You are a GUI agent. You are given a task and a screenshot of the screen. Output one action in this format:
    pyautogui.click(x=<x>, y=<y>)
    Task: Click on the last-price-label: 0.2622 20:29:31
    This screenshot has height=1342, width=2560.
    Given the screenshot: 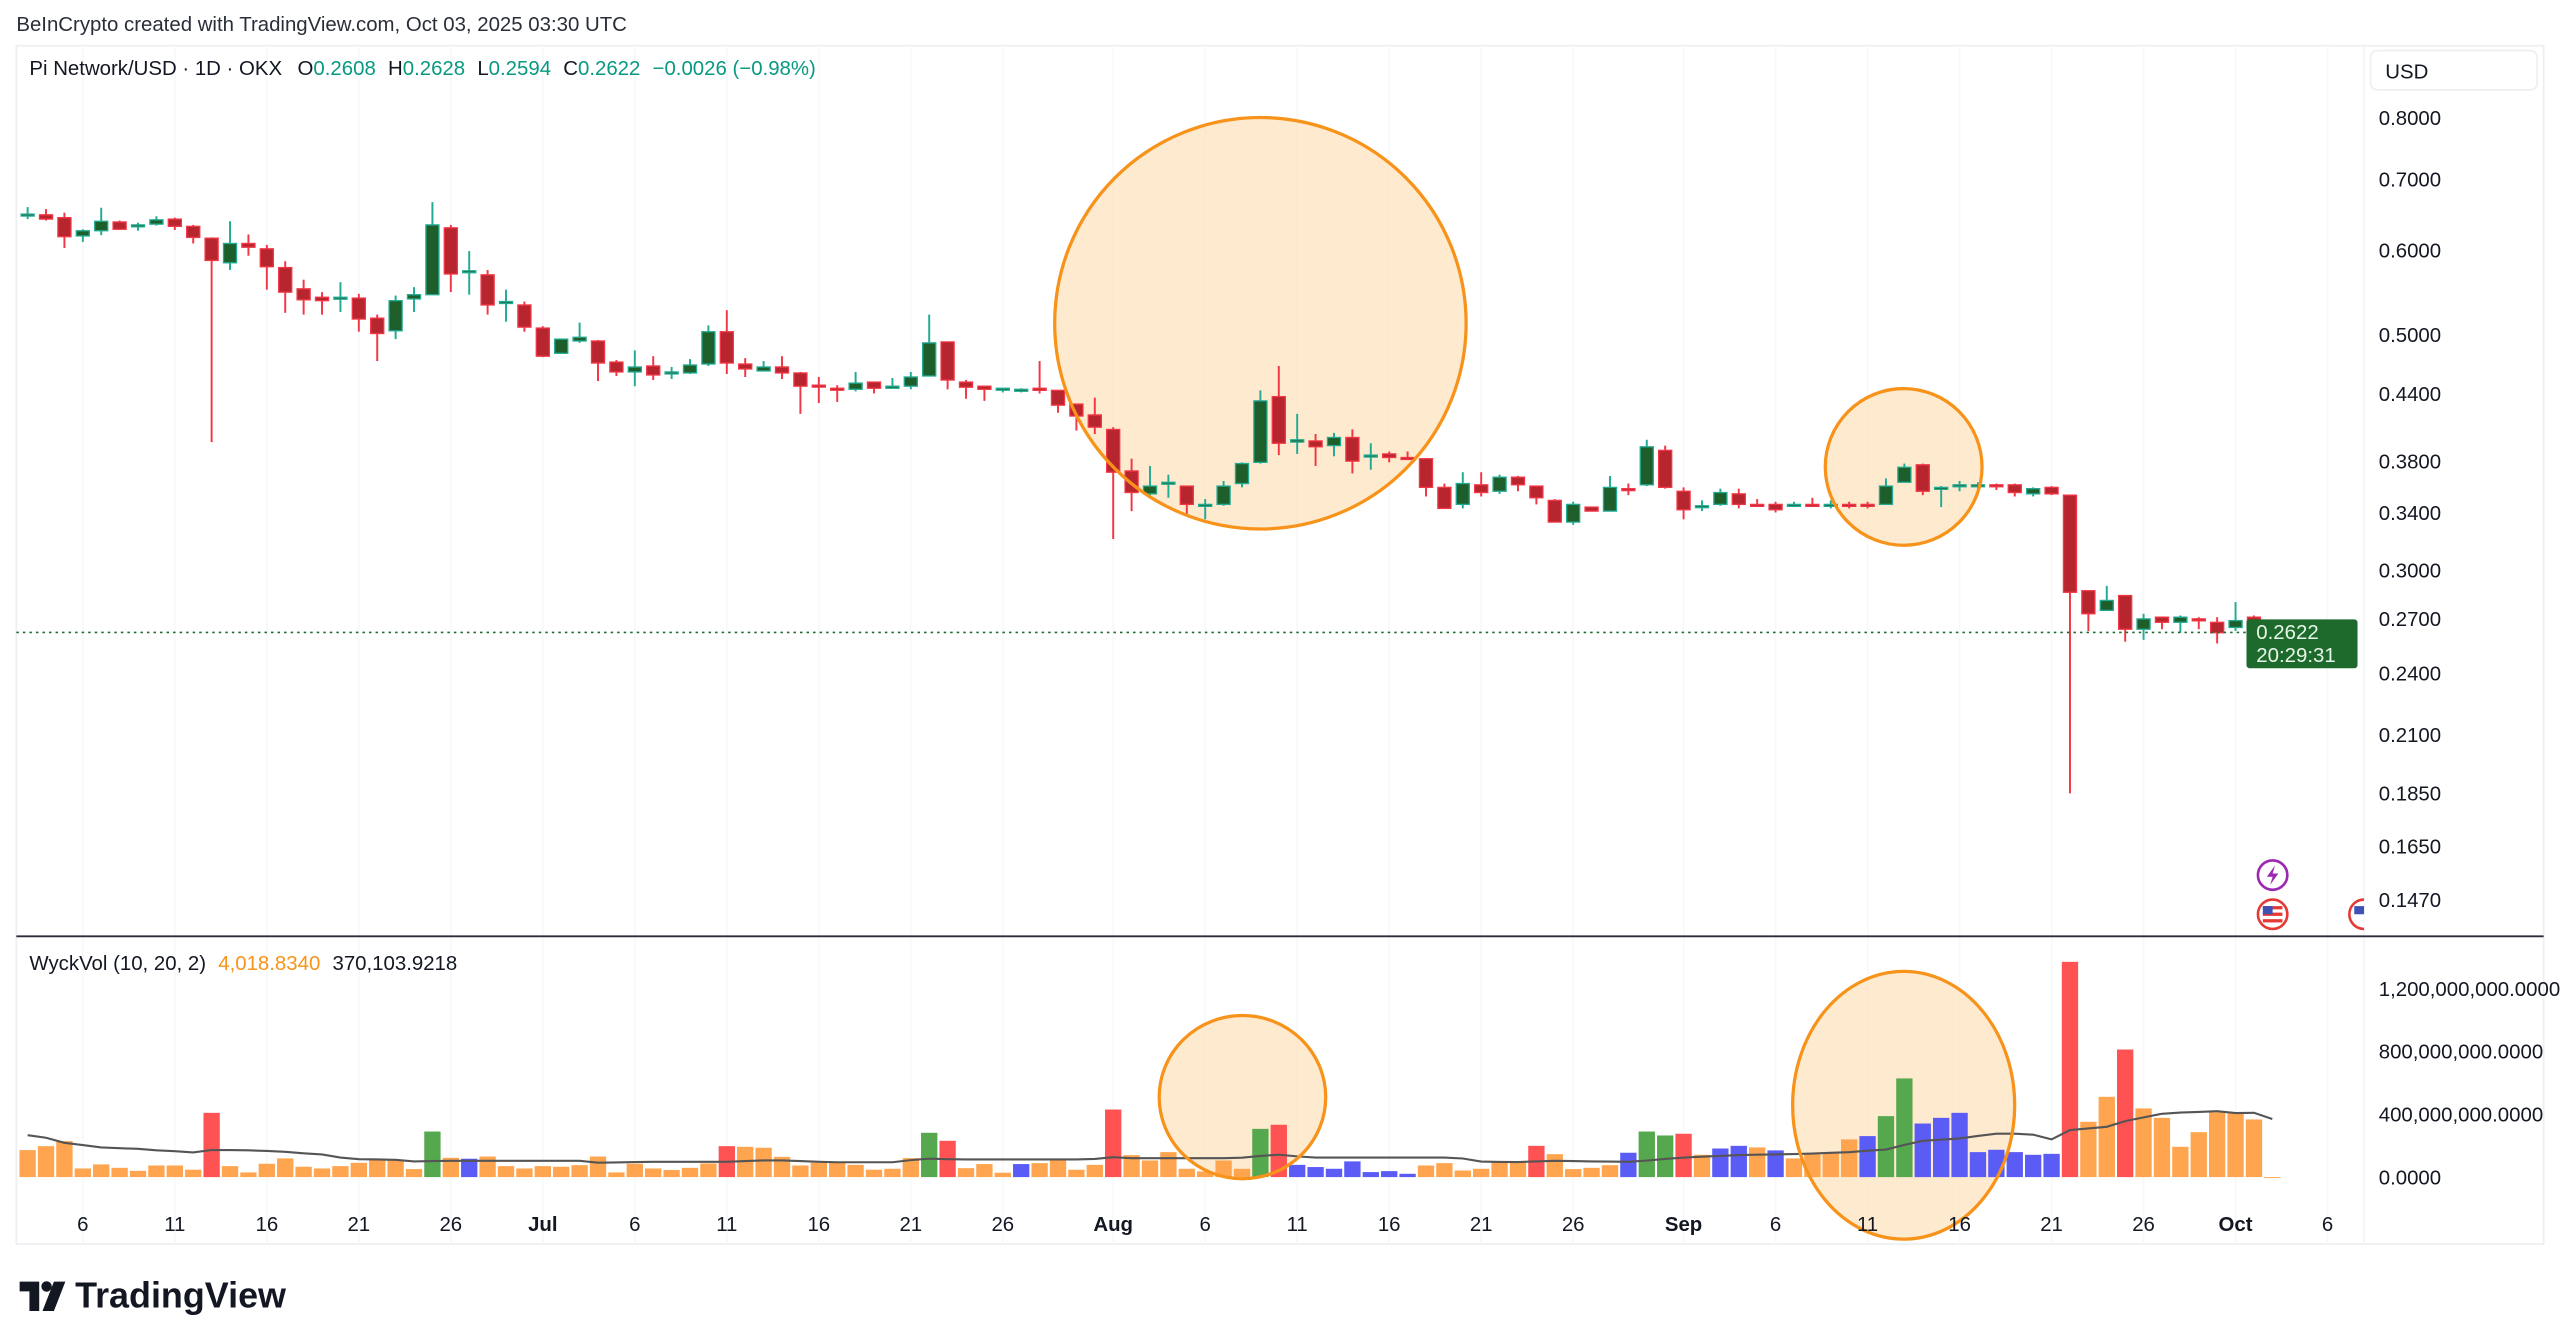 What is the action you would take?
    pyautogui.click(x=2302, y=644)
    